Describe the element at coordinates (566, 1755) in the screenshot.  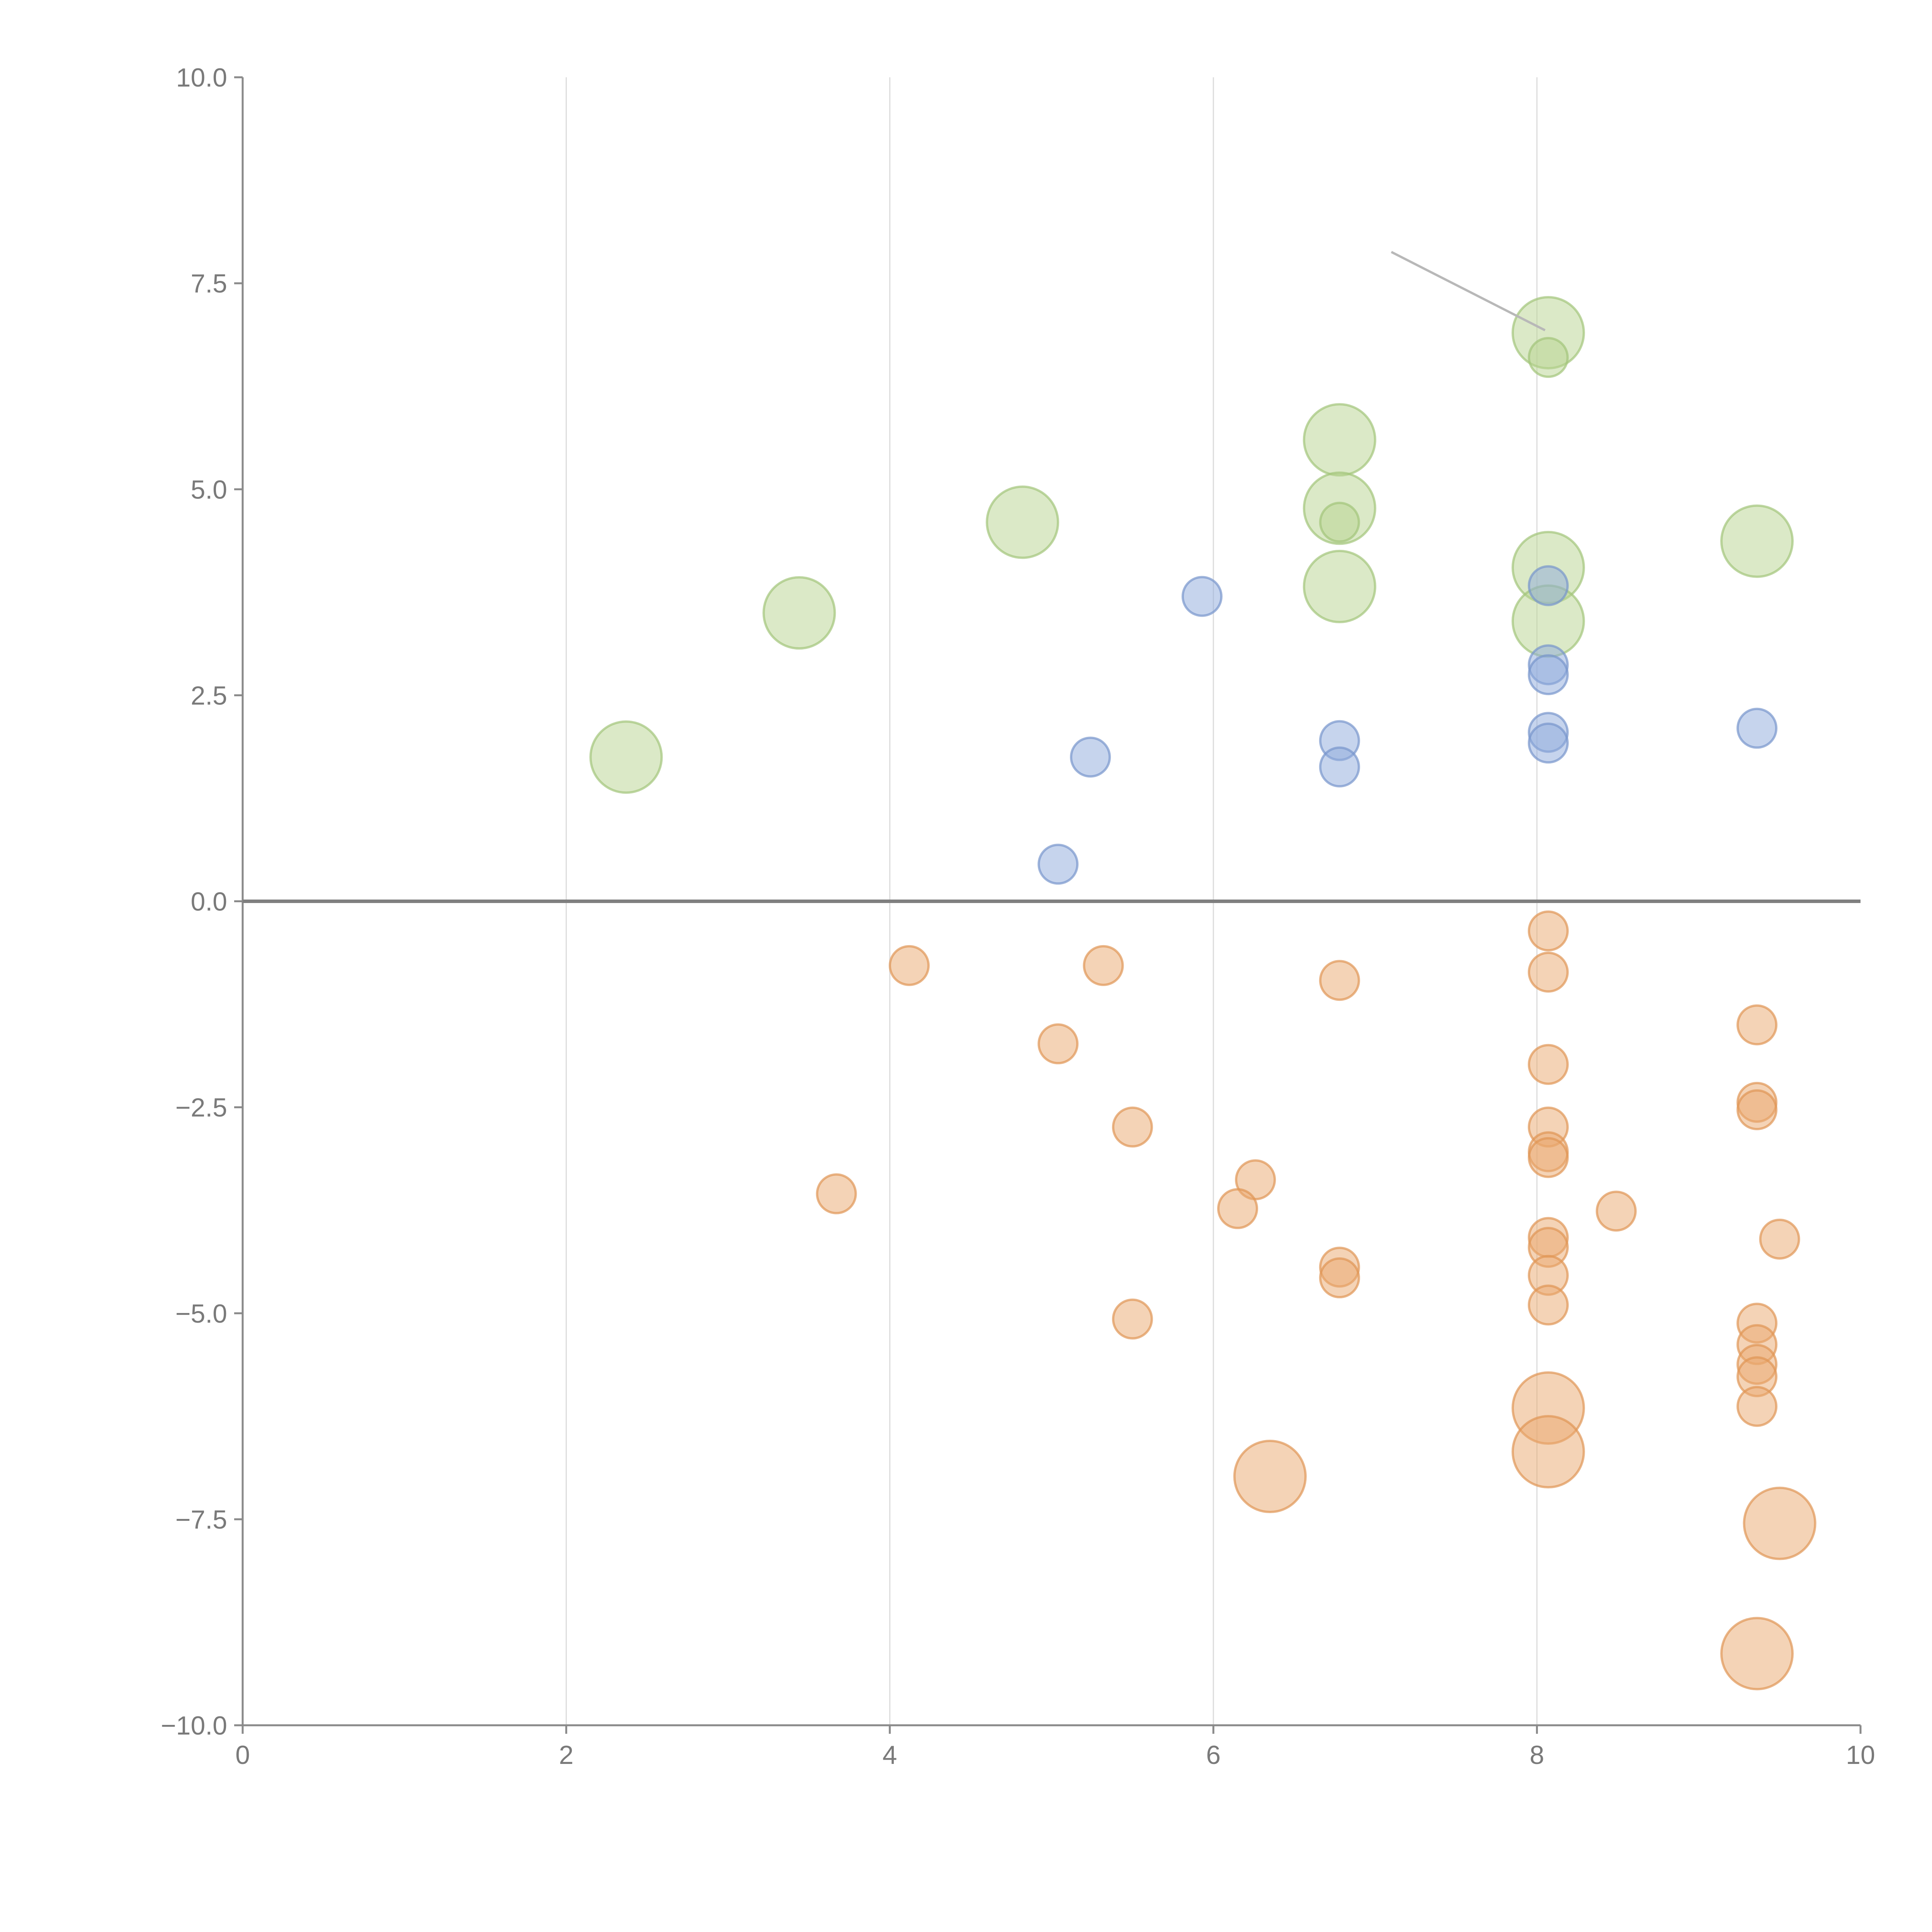
I see `x-tick-label: 2` at that location.